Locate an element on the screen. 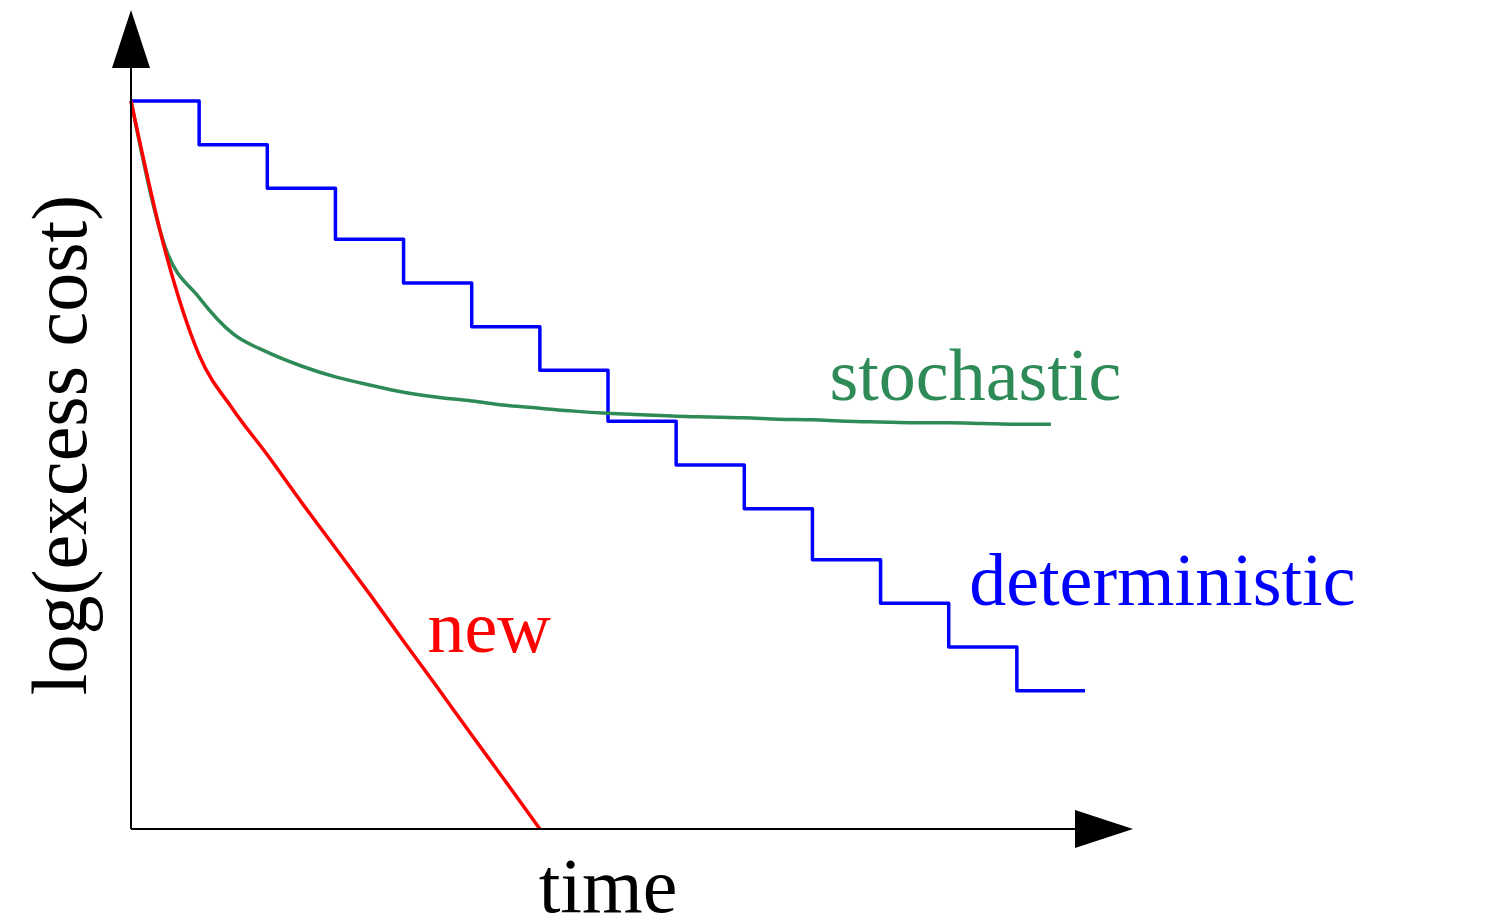  series-label: deterministic is located at coordinates (1162, 580).